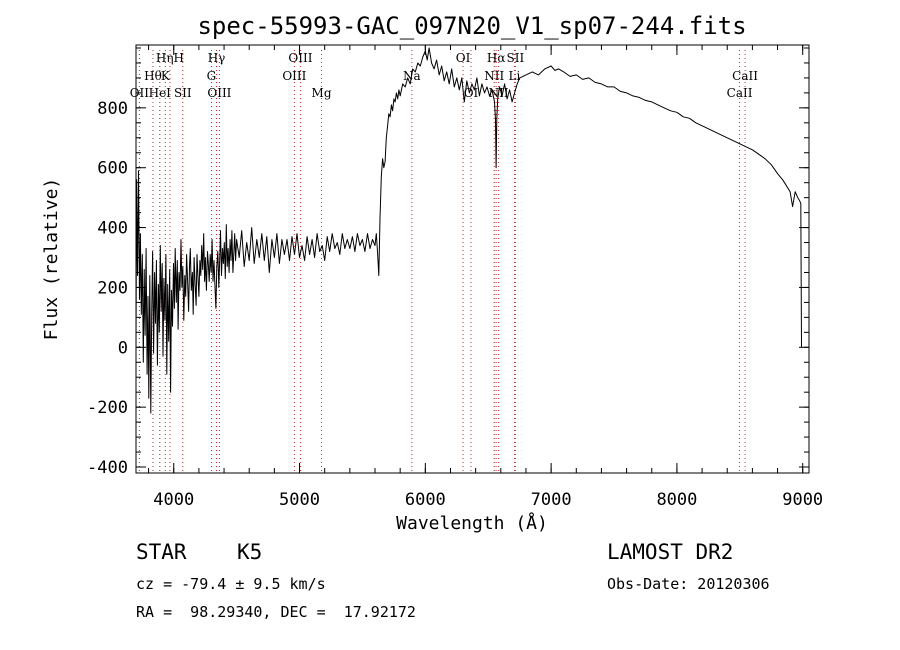 This screenshot has width=900, height=650. I want to click on y-tick-label-200: 200, so click(112, 288).